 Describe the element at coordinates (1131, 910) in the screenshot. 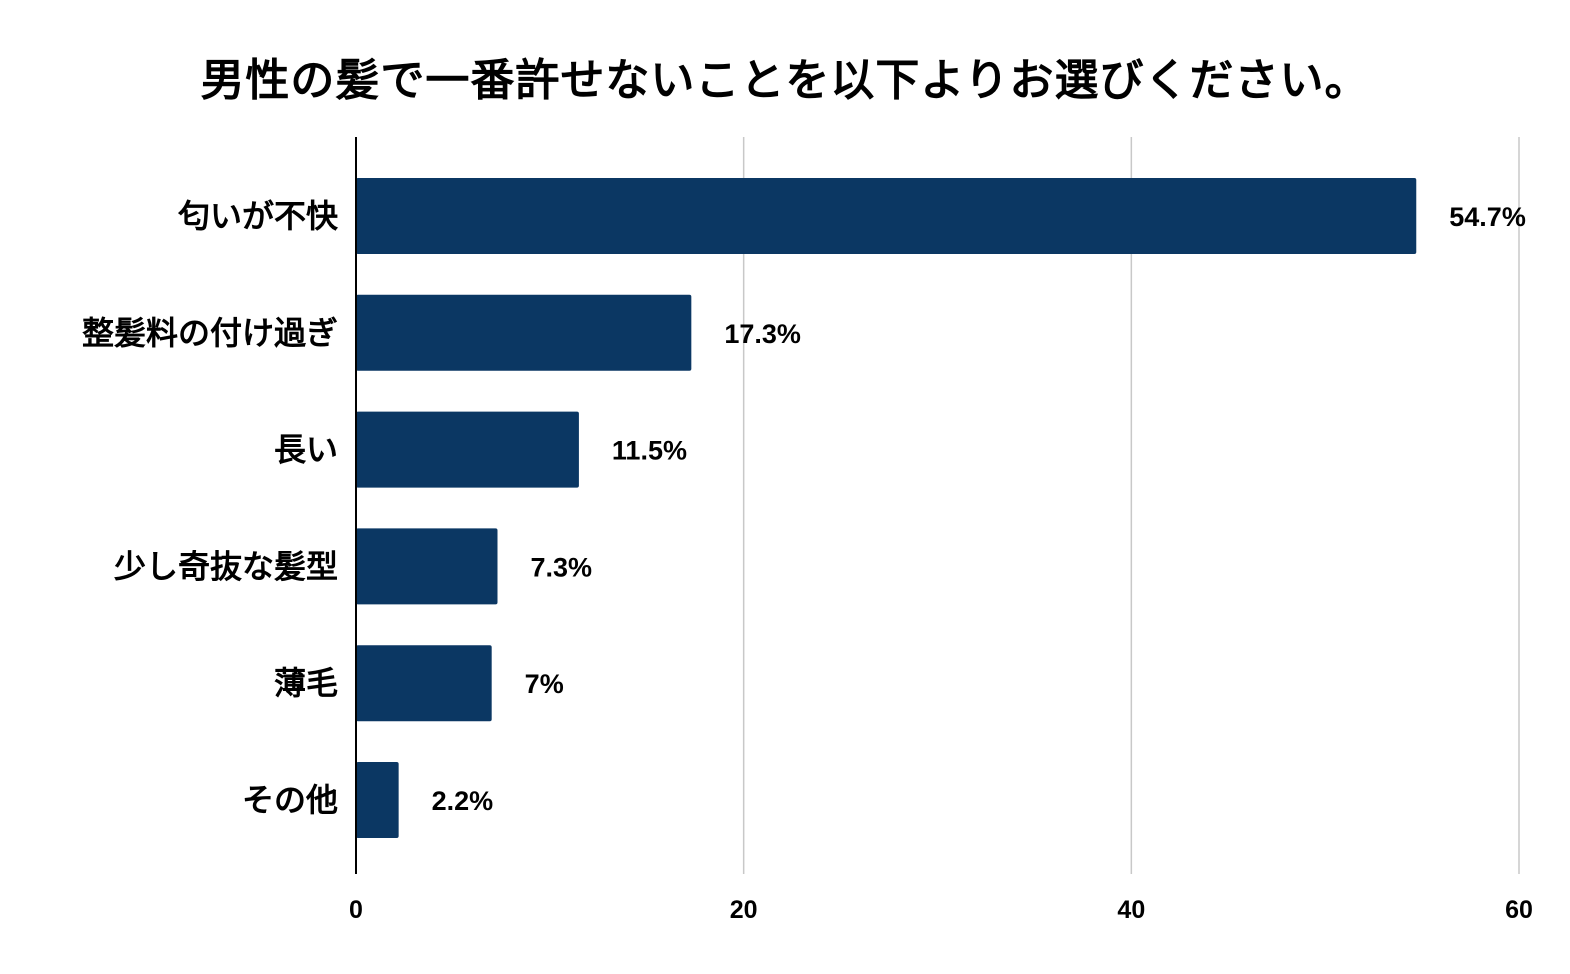

I see `x-tick-label: 40` at that location.